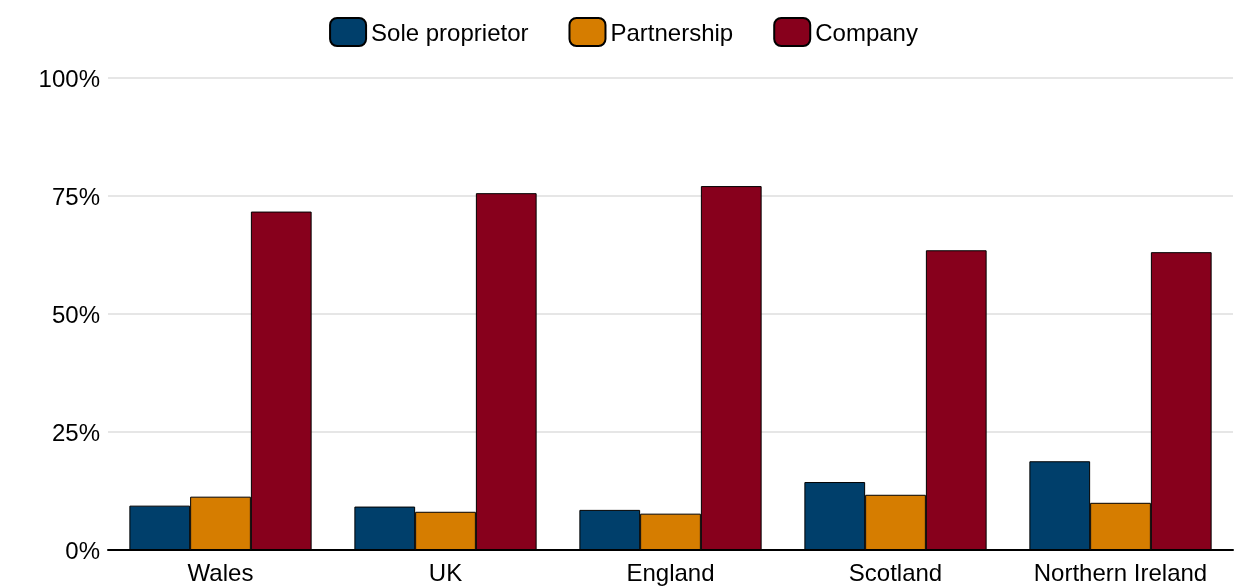  I want to click on y-tick-label: 50%, so click(75, 314).